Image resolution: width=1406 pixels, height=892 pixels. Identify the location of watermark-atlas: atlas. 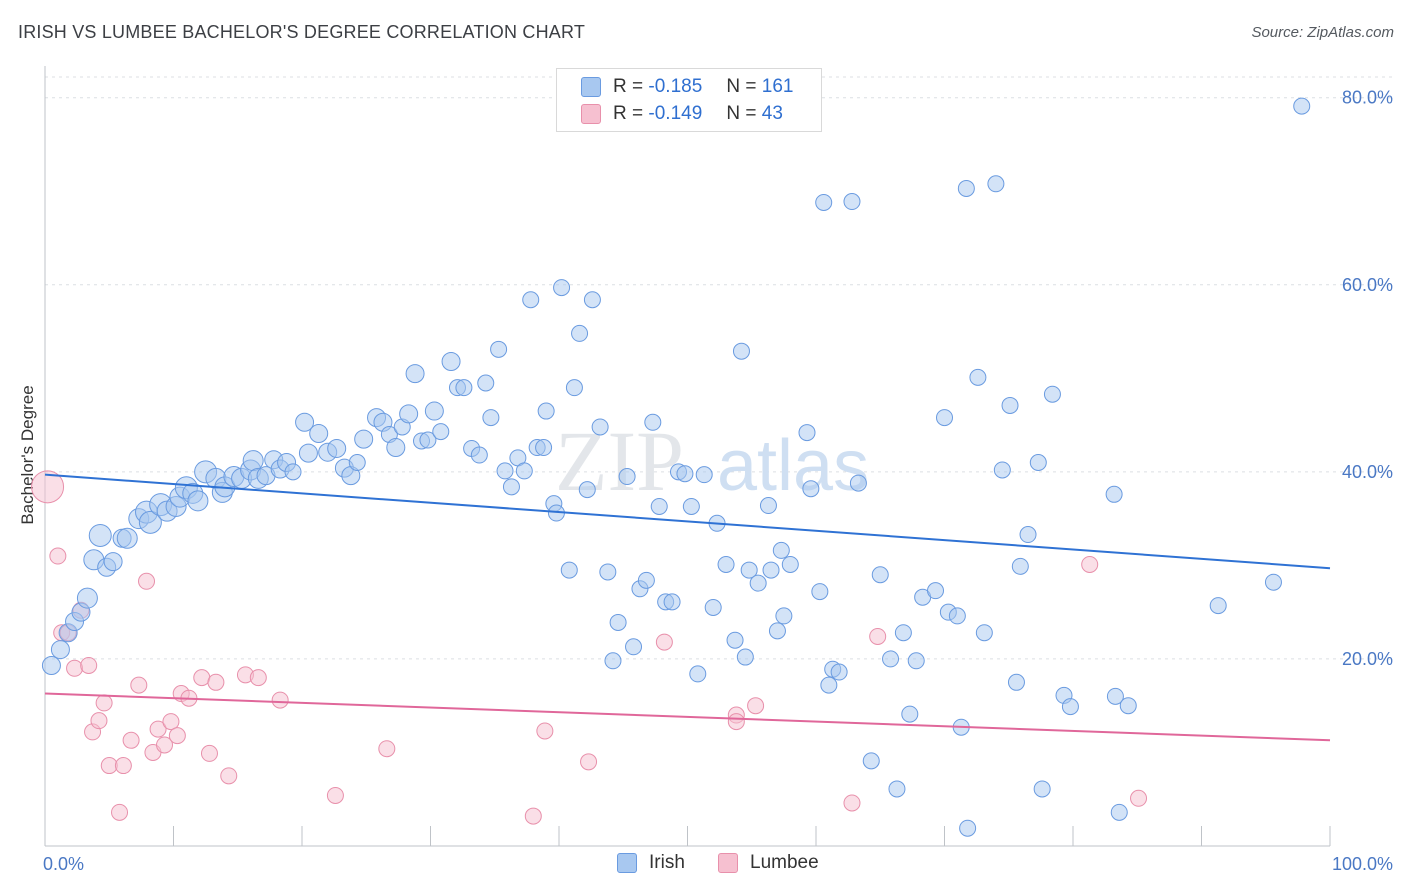
(793, 466).